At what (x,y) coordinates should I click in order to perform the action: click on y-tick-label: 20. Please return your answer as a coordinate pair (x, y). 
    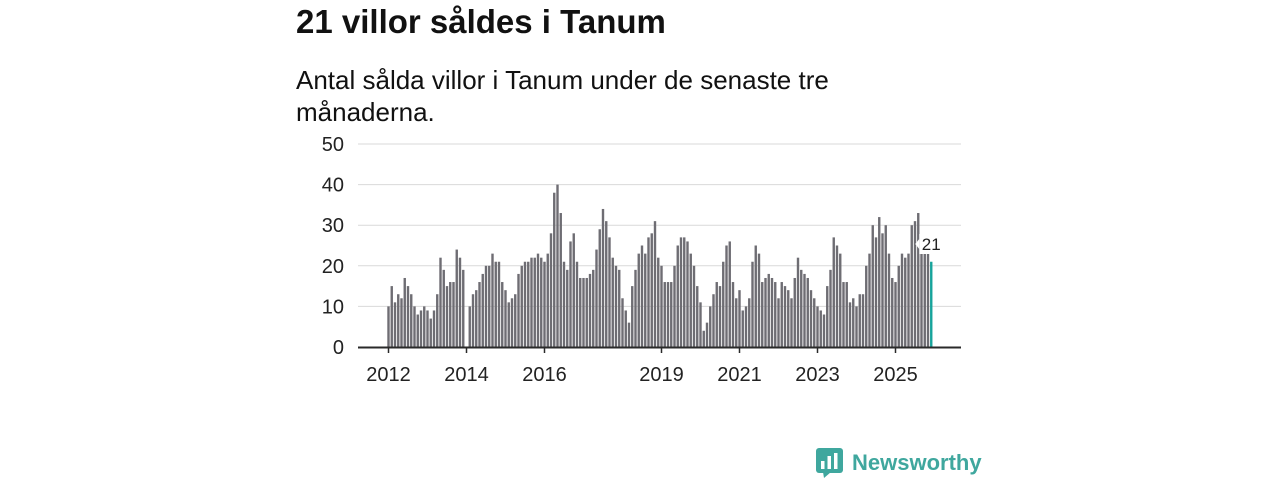
    Looking at the image, I should click on (333, 267).